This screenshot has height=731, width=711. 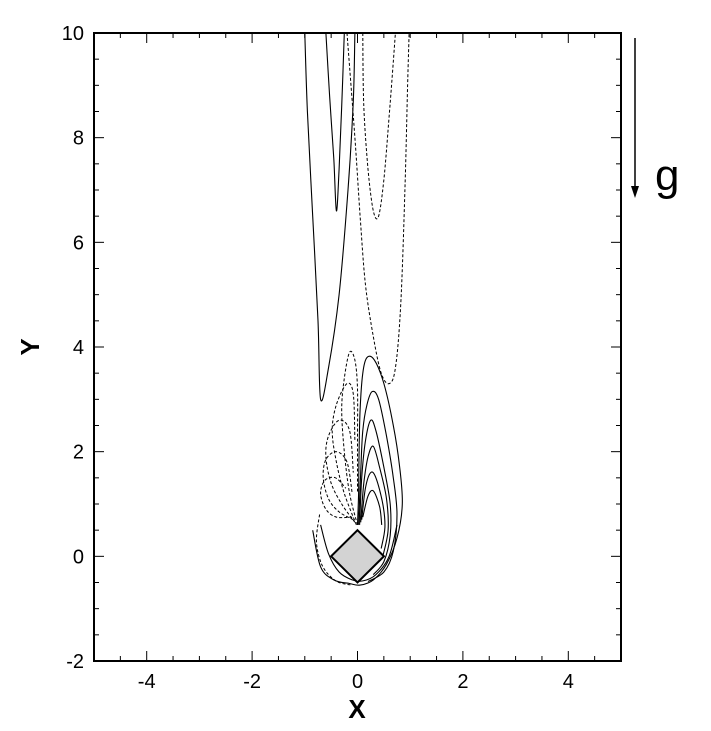 I want to click on x-tick-label: 4, so click(x=568, y=682).